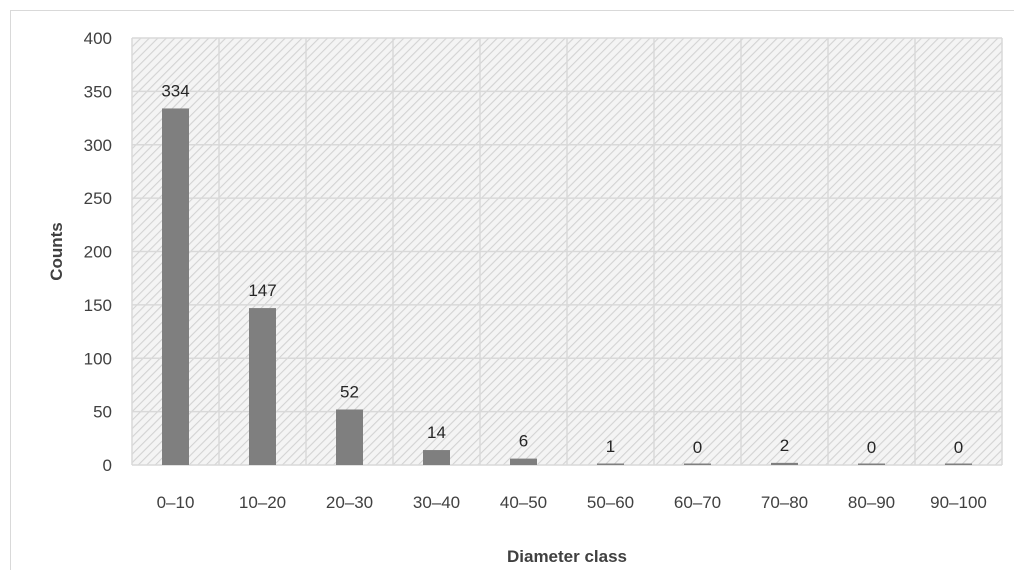  What do you see at coordinates (523, 441) in the screenshot?
I see `data-label: 6` at bounding box center [523, 441].